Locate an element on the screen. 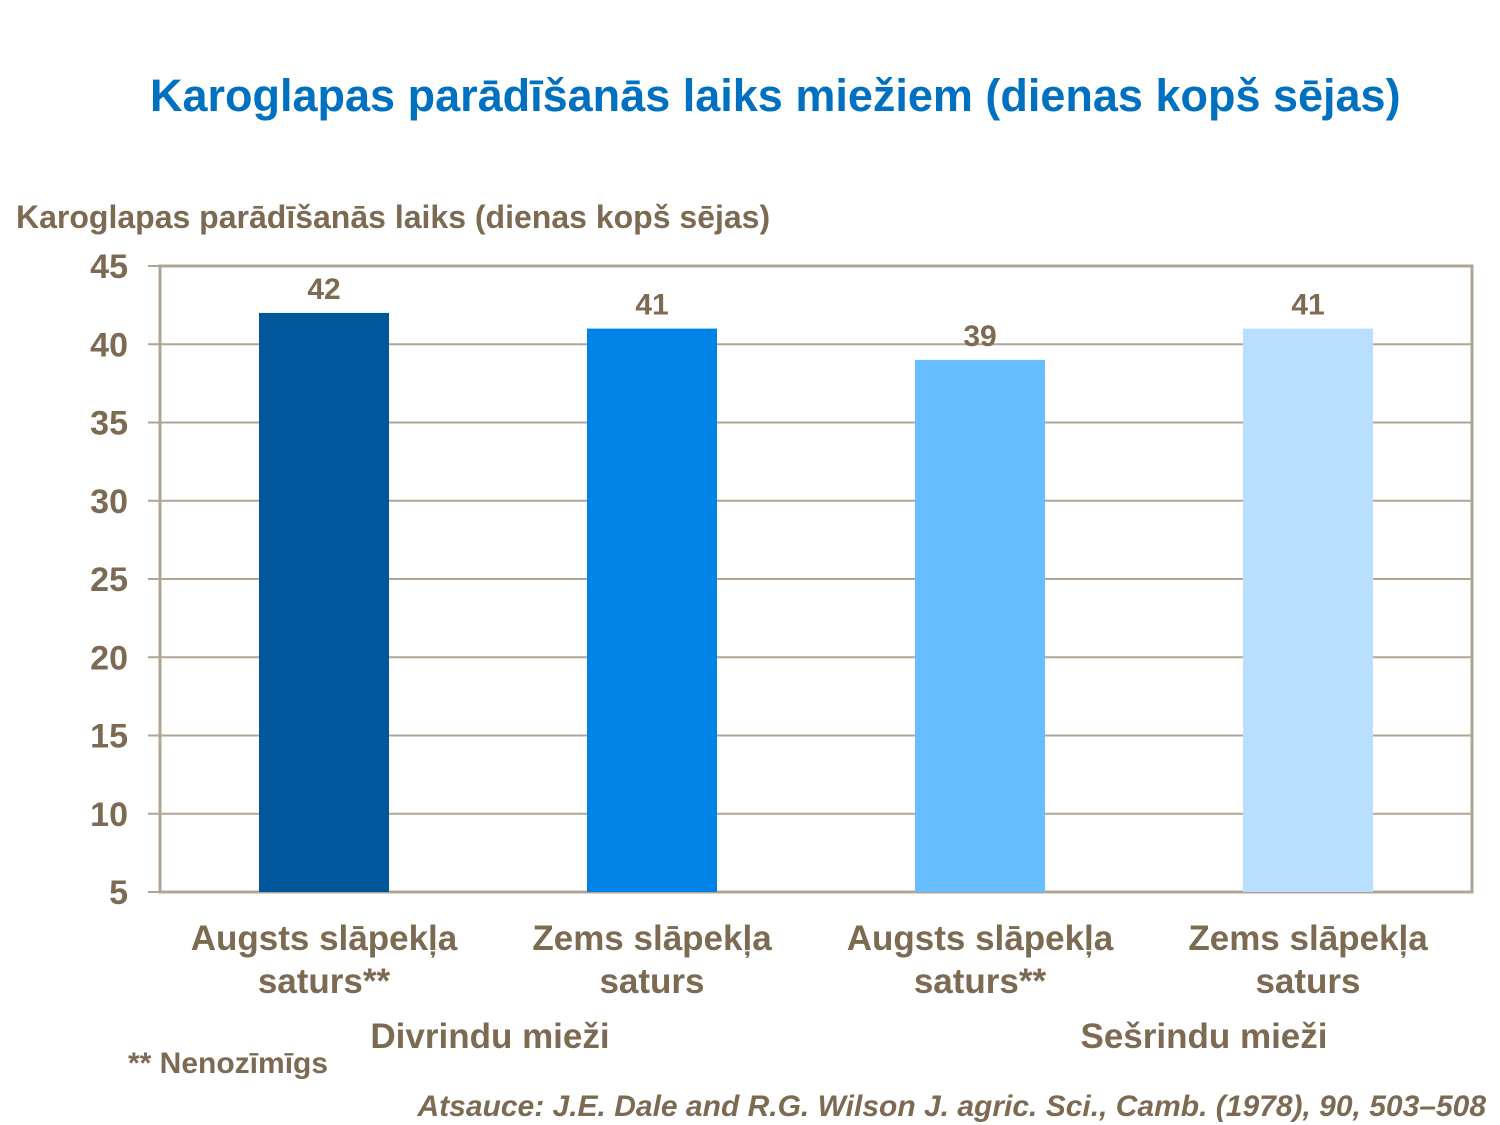  data-label: 42 is located at coordinates (323, 289).